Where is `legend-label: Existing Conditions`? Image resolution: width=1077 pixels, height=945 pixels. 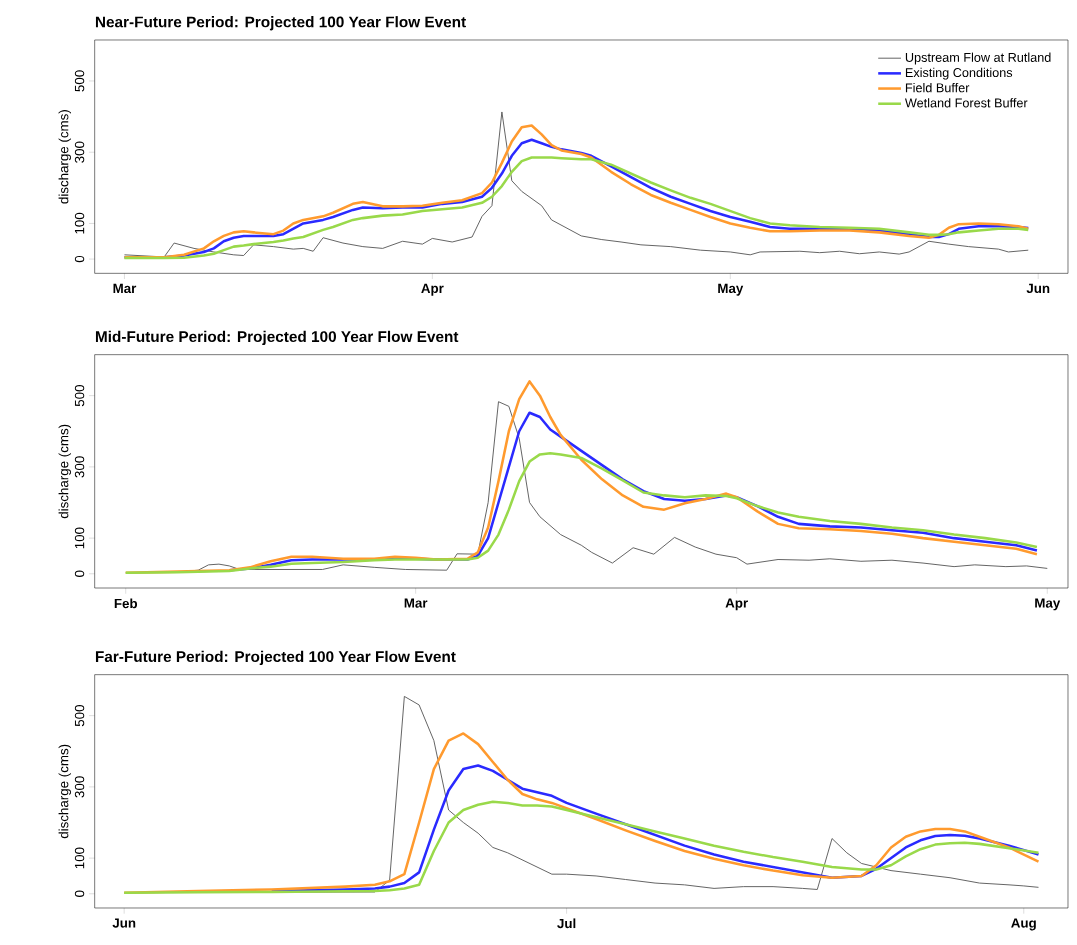
legend-label: Existing Conditions is located at coordinates (959, 73).